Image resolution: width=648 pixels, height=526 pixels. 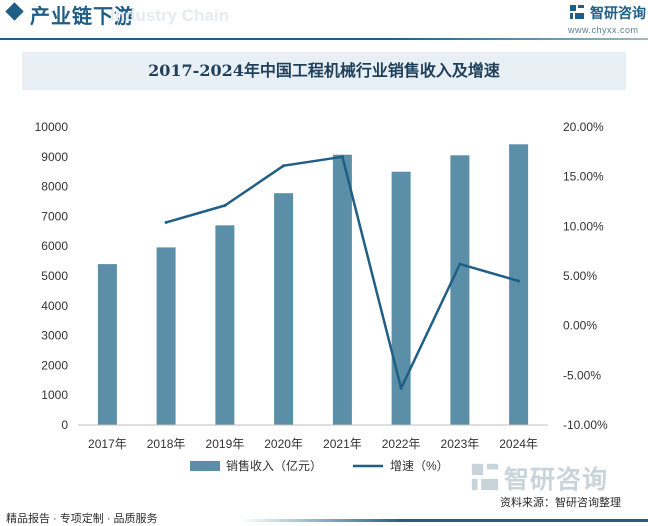 I want to click on footer-slogan: 精品报告 · 专项定制 · 品质服务, so click(x=82, y=519).